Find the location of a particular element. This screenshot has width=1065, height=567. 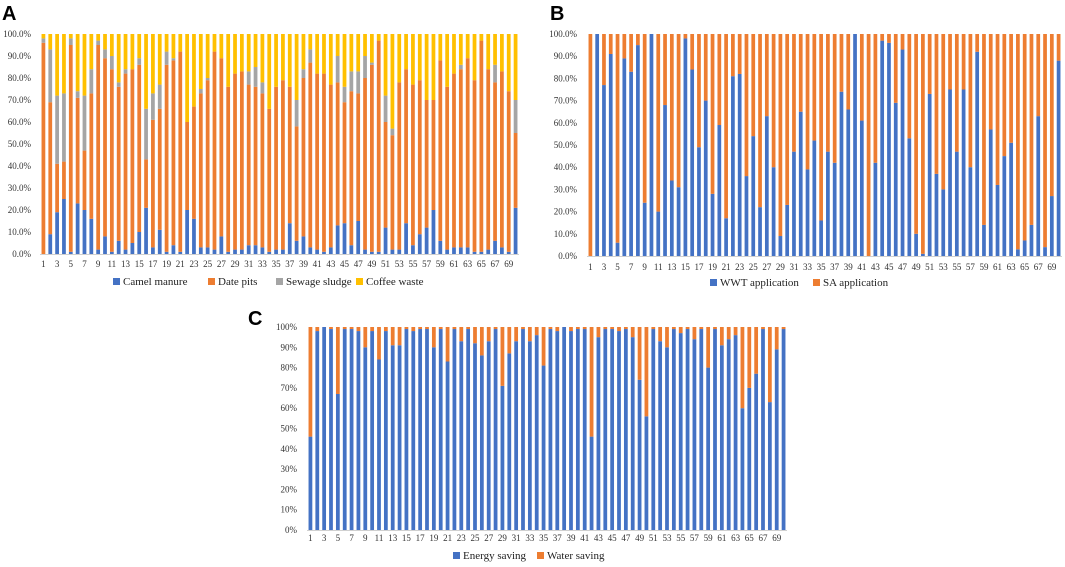

y-tick-label: 70.0% is located at coordinates (566, 101).